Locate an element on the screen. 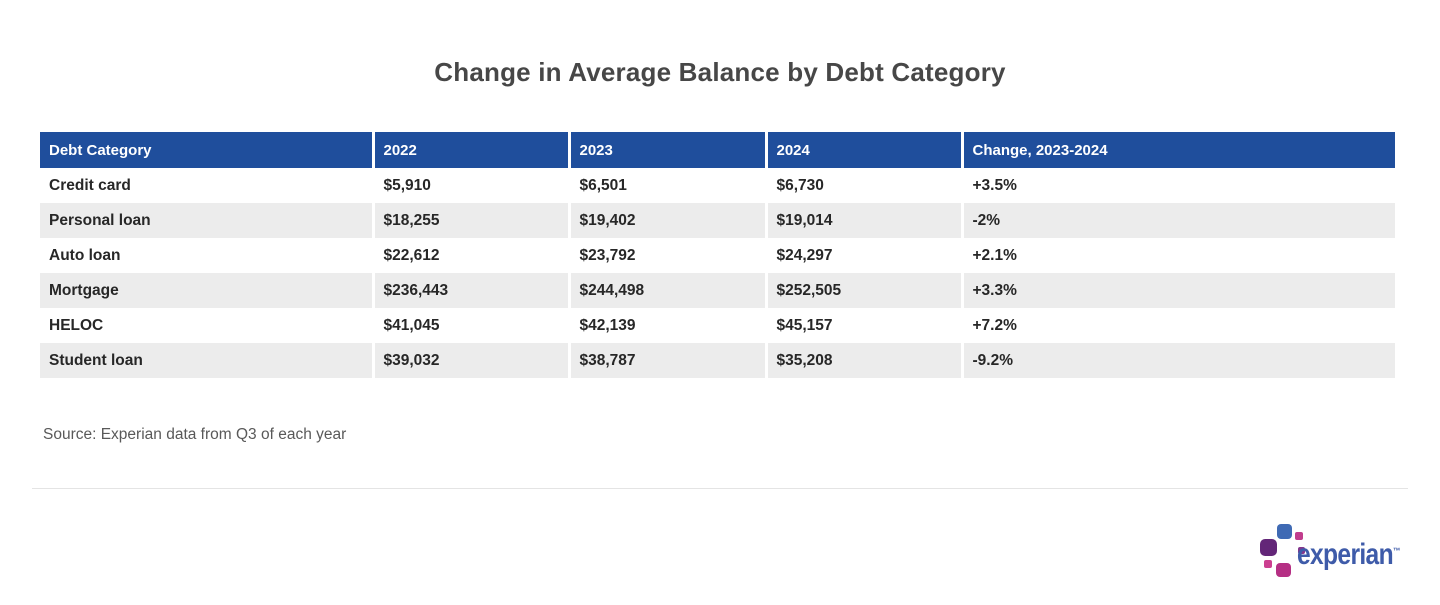  cell-2022: $236,443 is located at coordinates (470, 290).